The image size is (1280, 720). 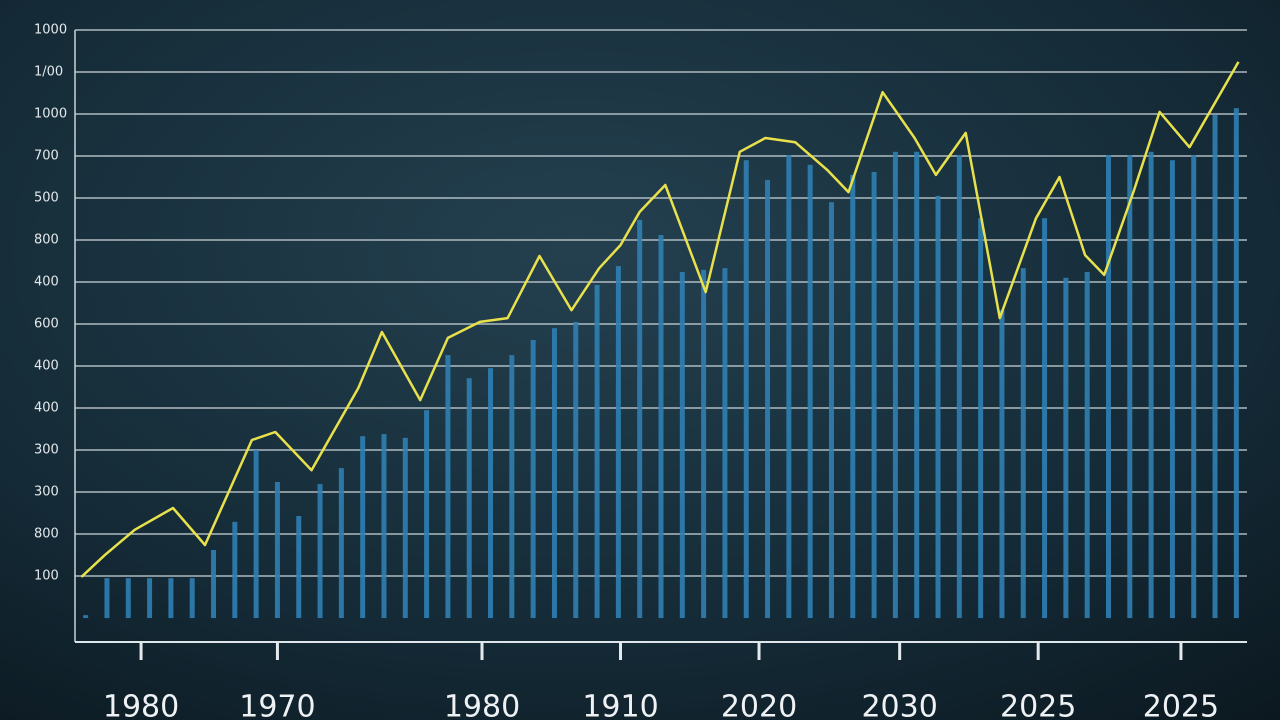 What do you see at coordinates (46, 324) in the screenshot?
I see `y-tick-label: 600` at bounding box center [46, 324].